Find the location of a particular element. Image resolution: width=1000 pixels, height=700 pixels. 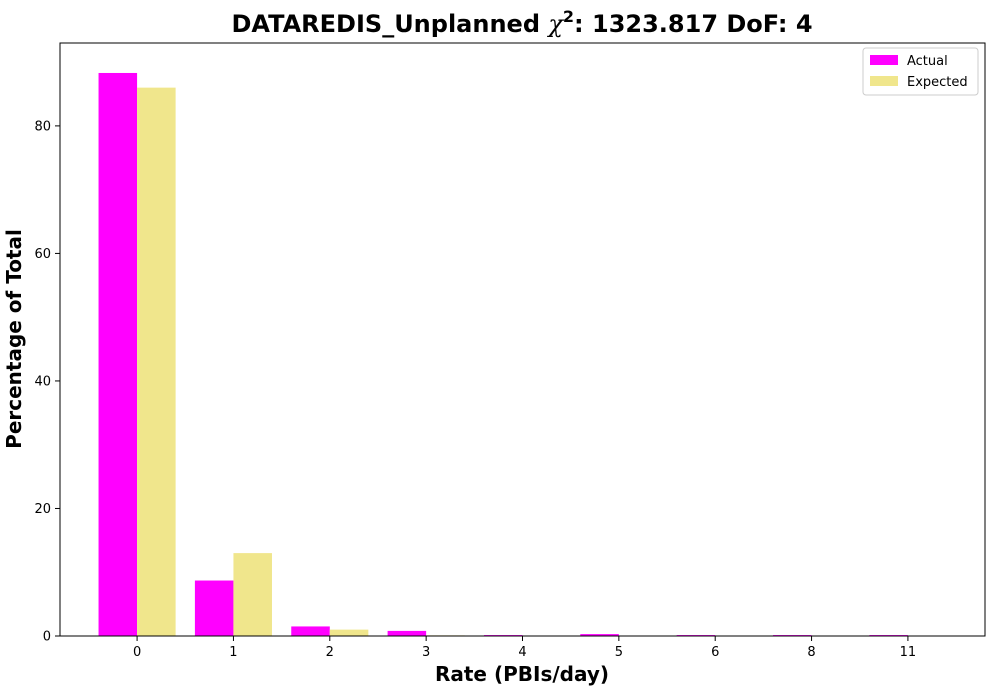

x-tick-label: 6 is located at coordinates (715, 652).